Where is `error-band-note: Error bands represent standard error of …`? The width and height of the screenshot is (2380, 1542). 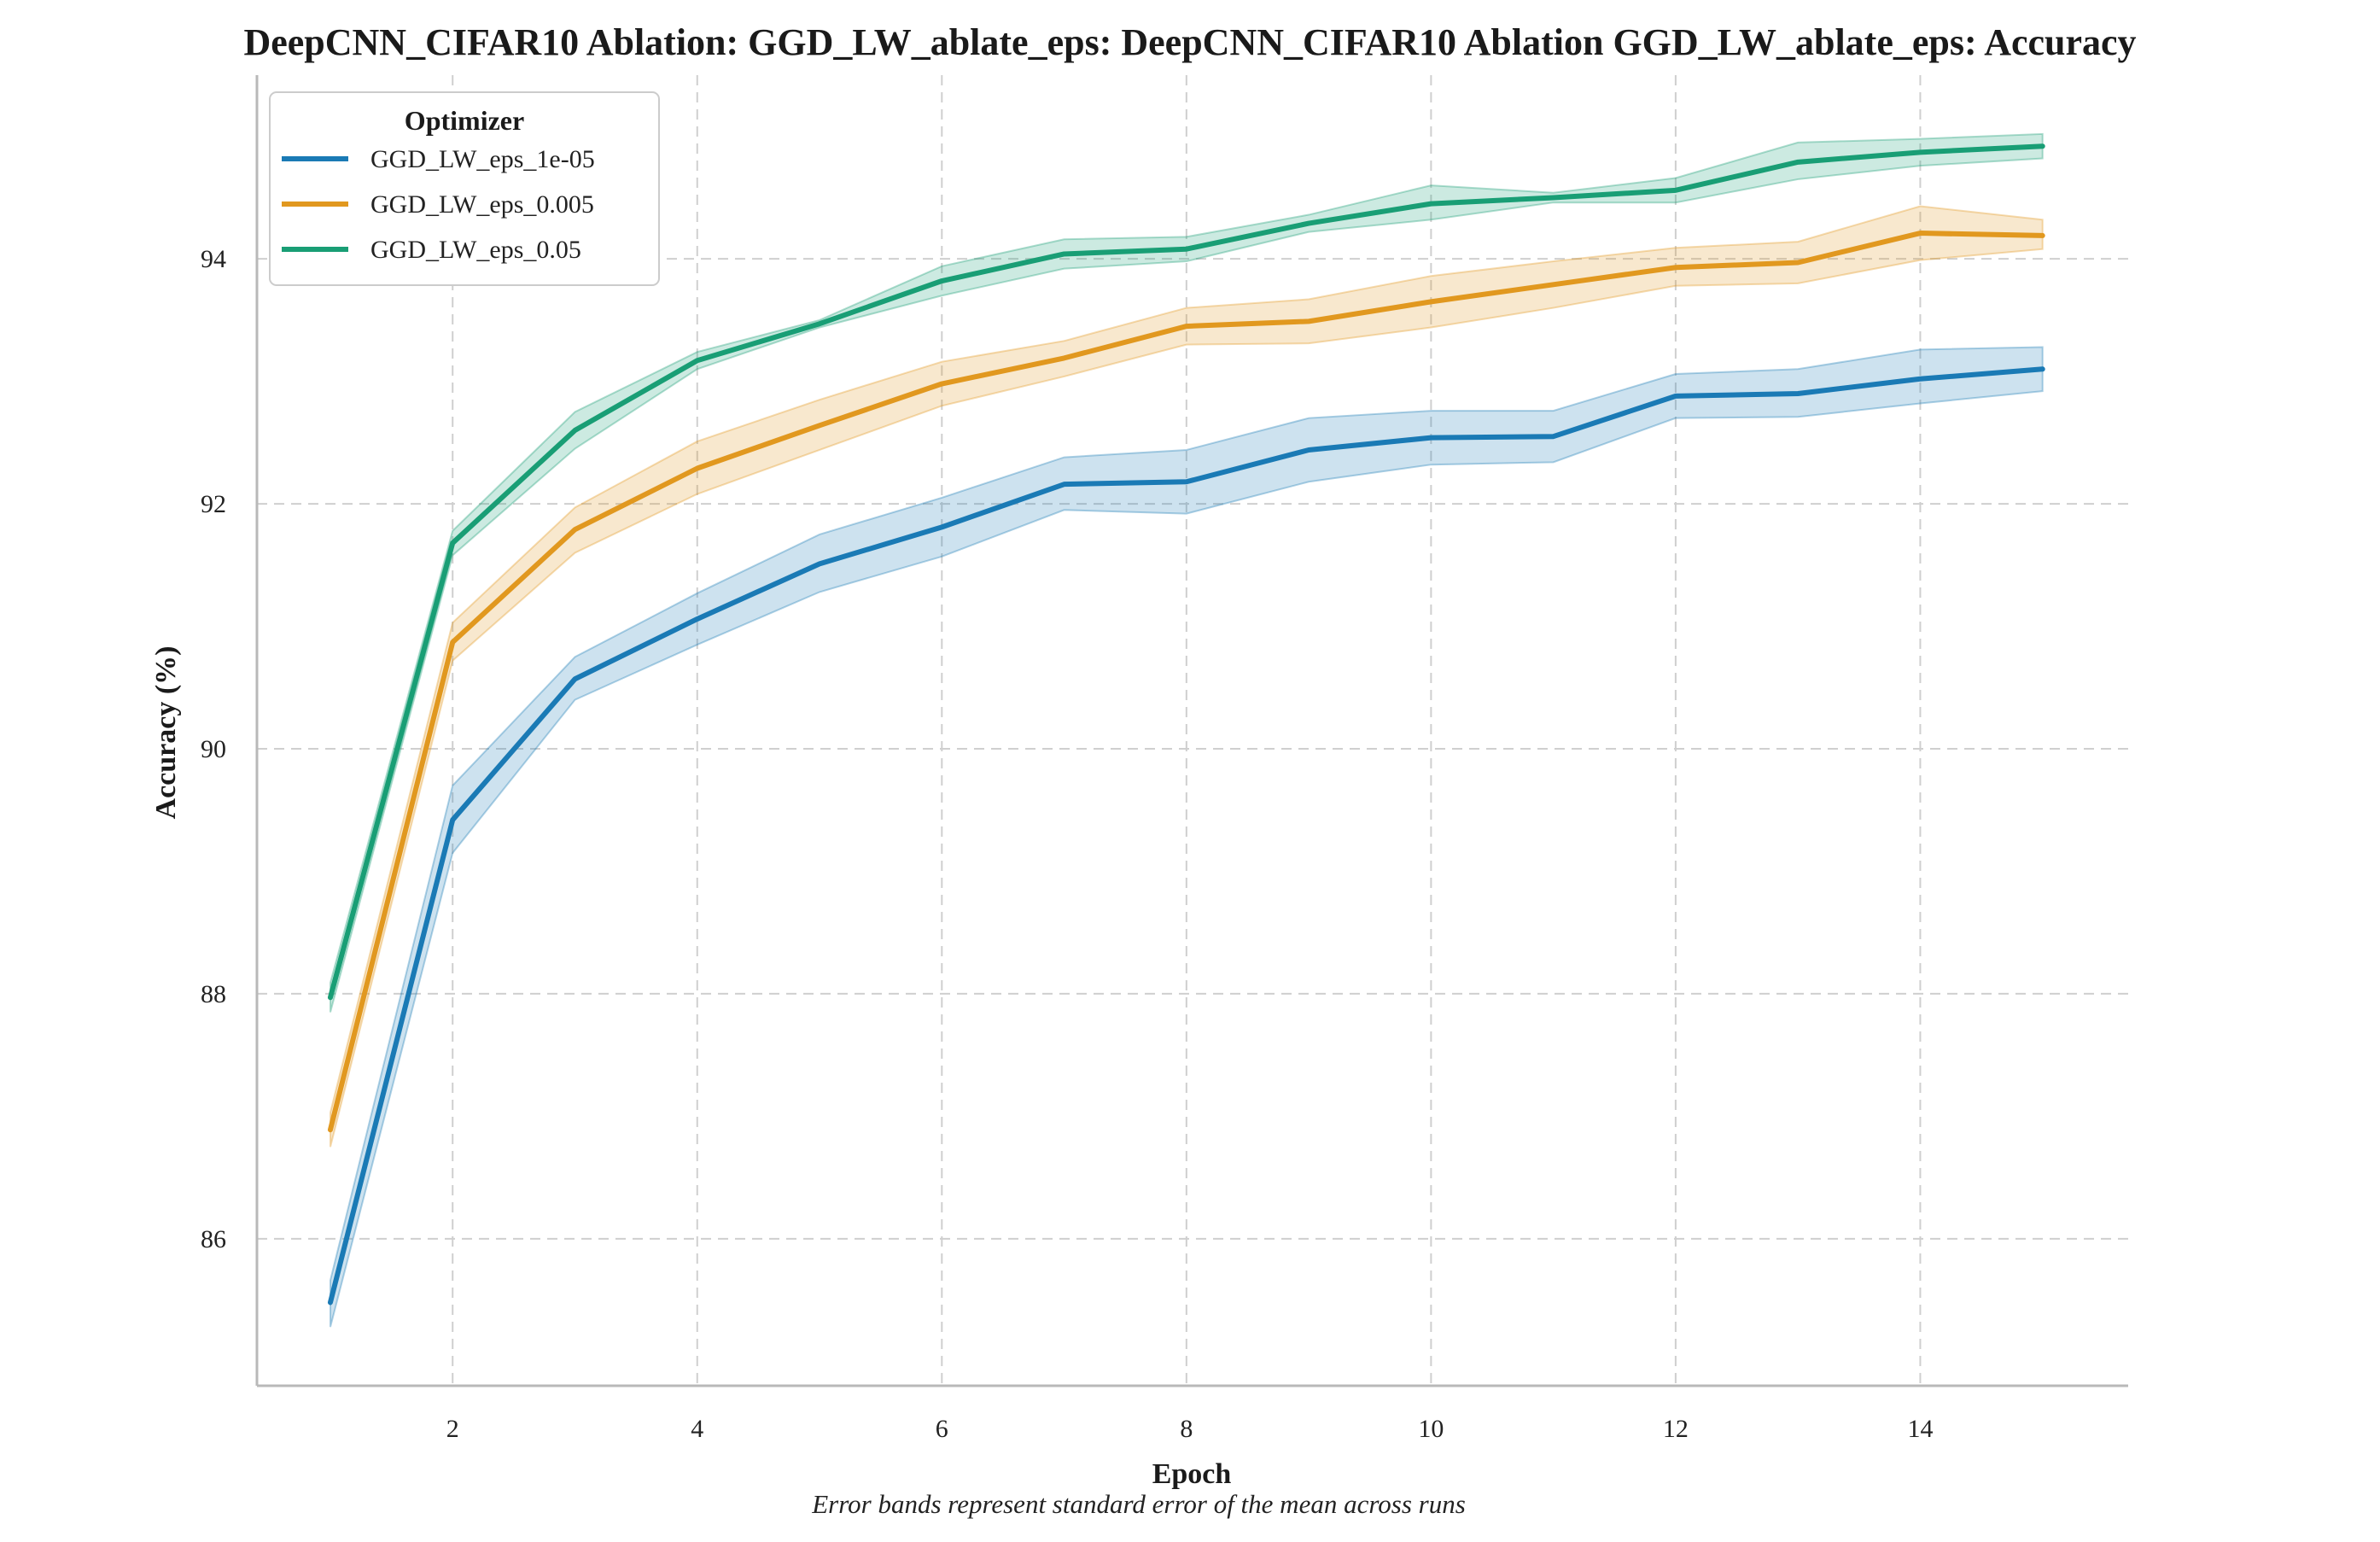 error-band-note: Error bands represent standard error of … is located at coordinates (1138, 1504).